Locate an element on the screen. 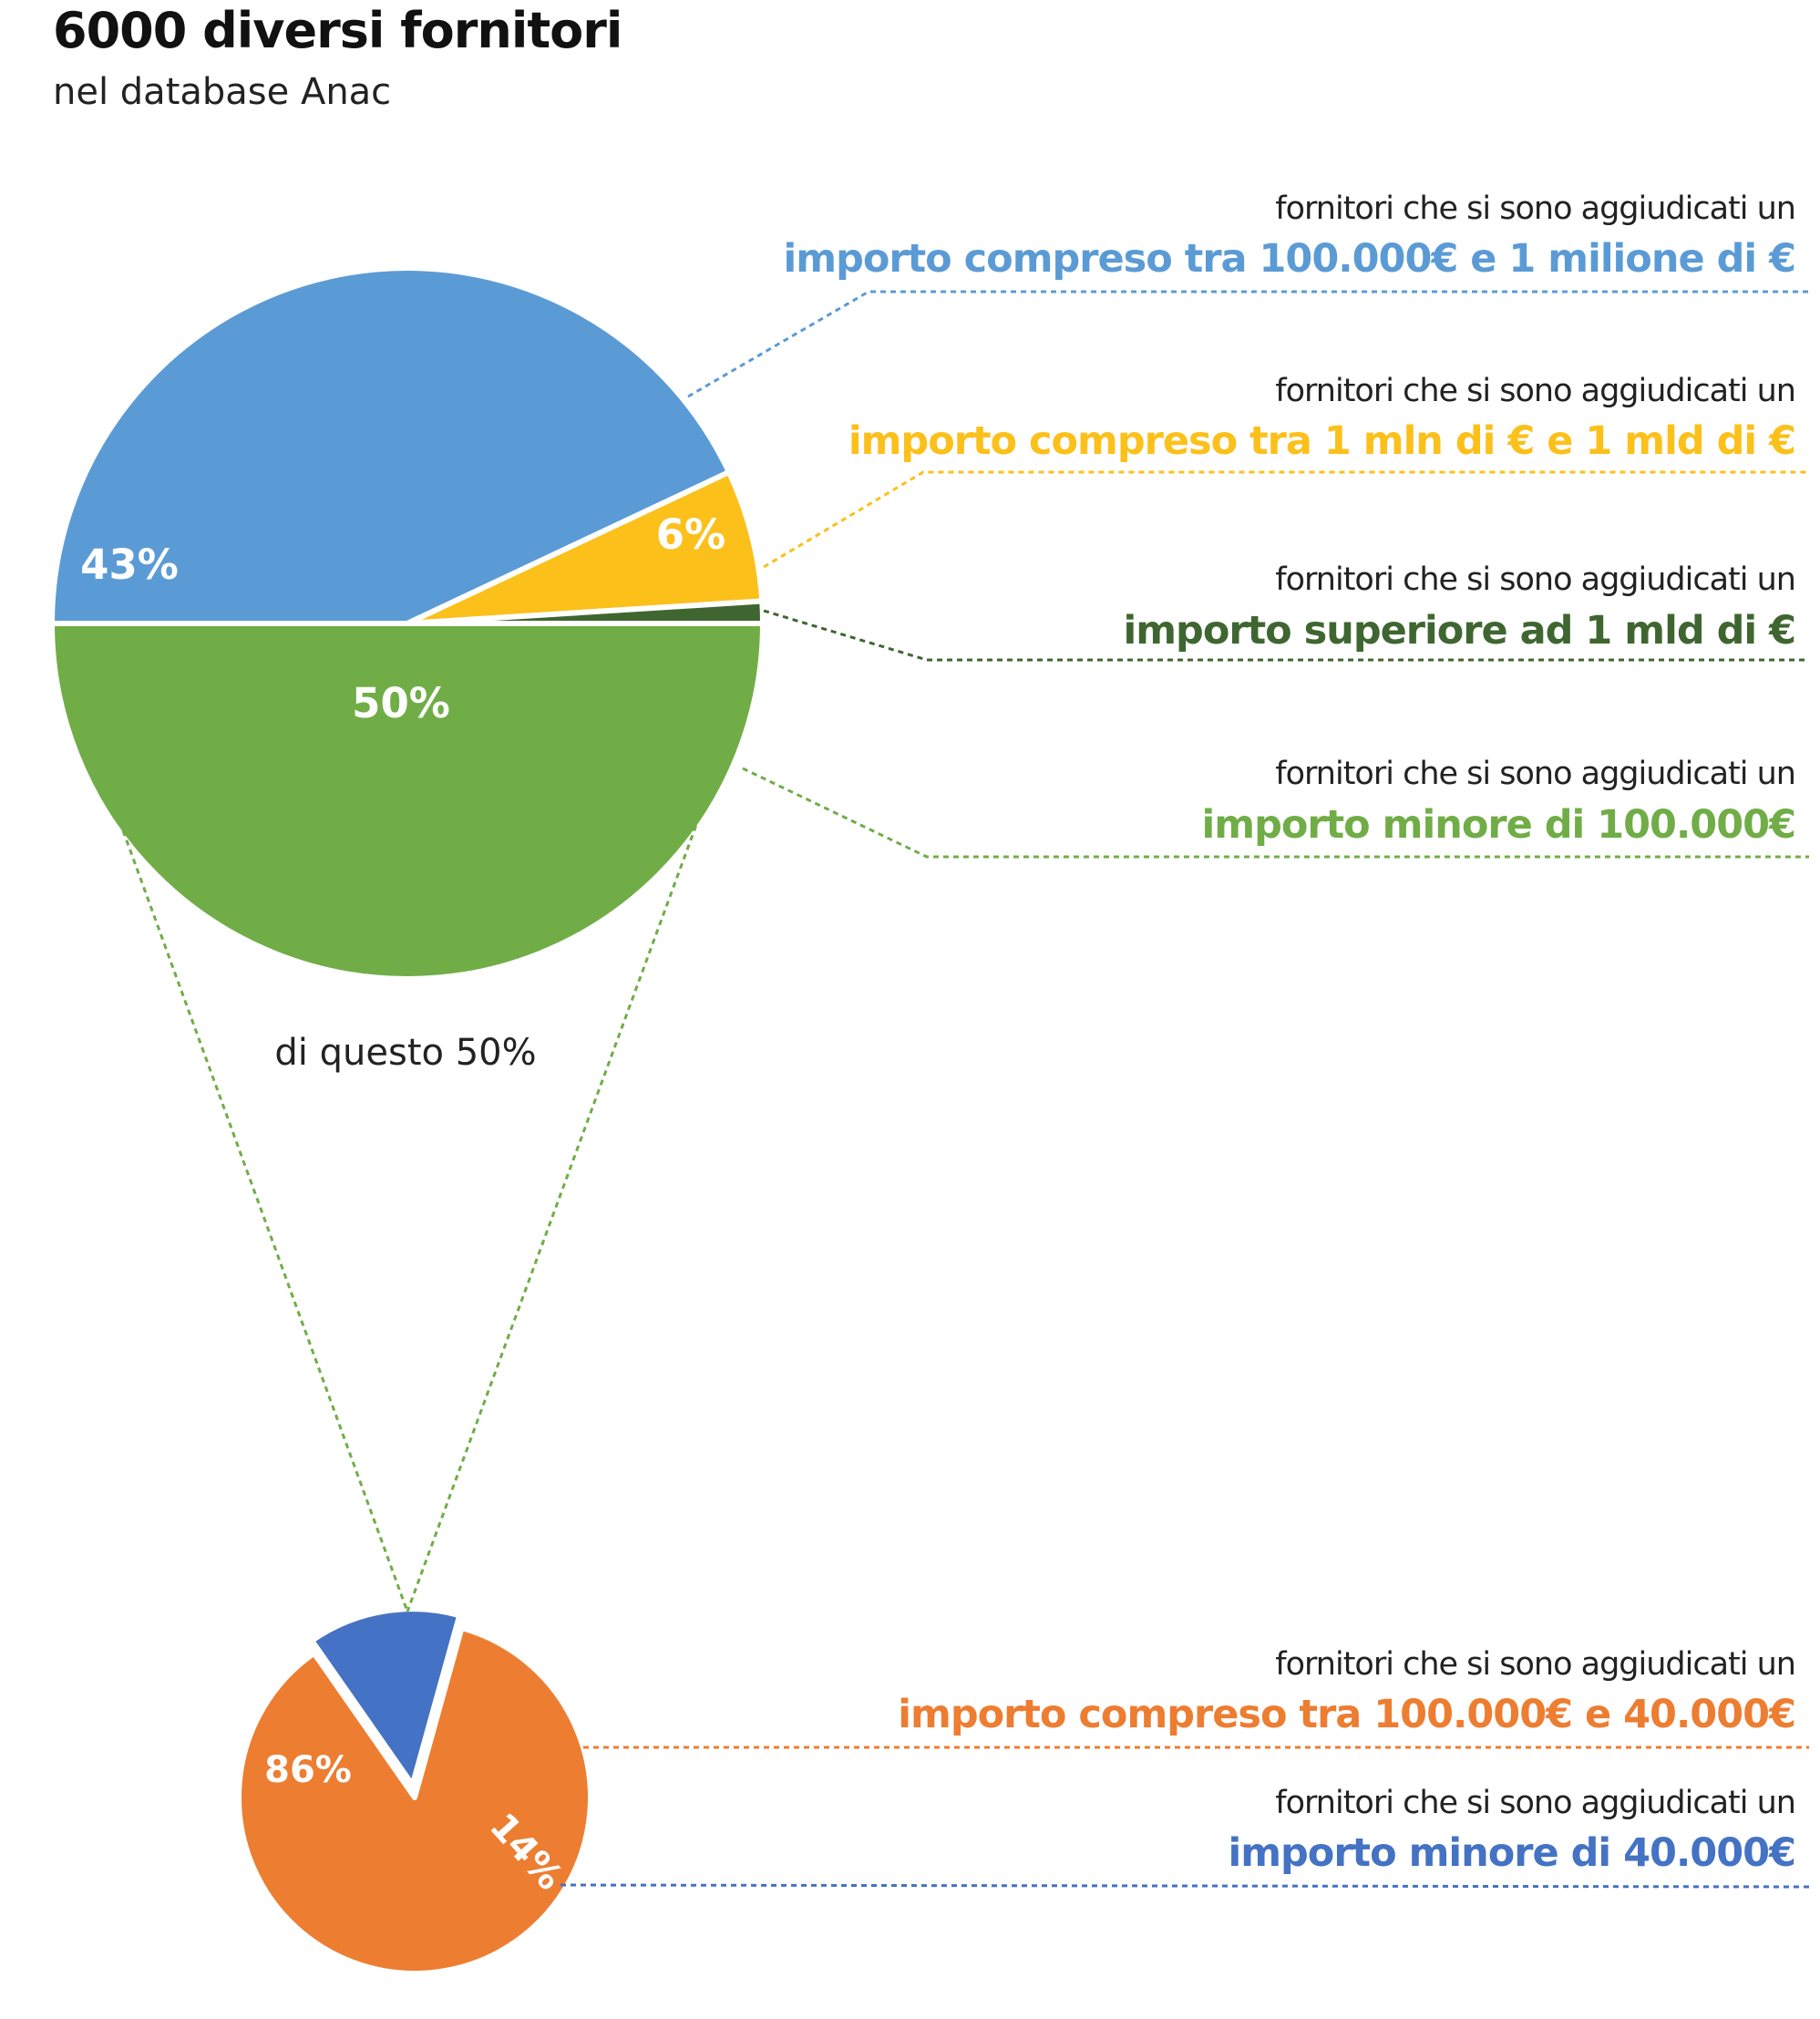  slice-label: 50% is located at coordinates (401, 703).